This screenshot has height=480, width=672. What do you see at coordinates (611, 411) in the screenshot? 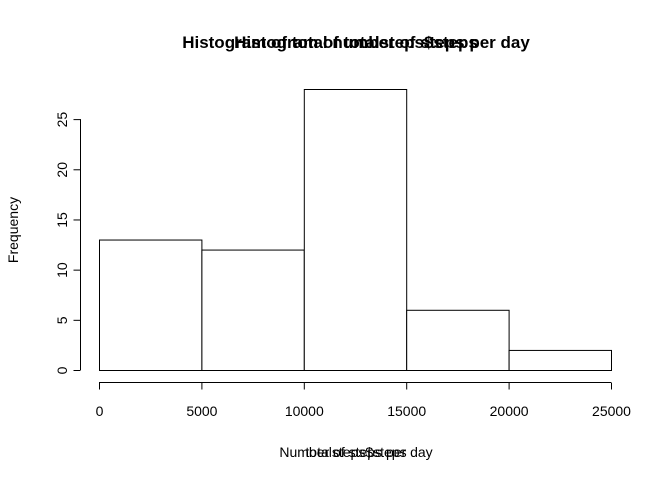
I see `x-tick-label-5: 25000` at bounding box center [611, 411].